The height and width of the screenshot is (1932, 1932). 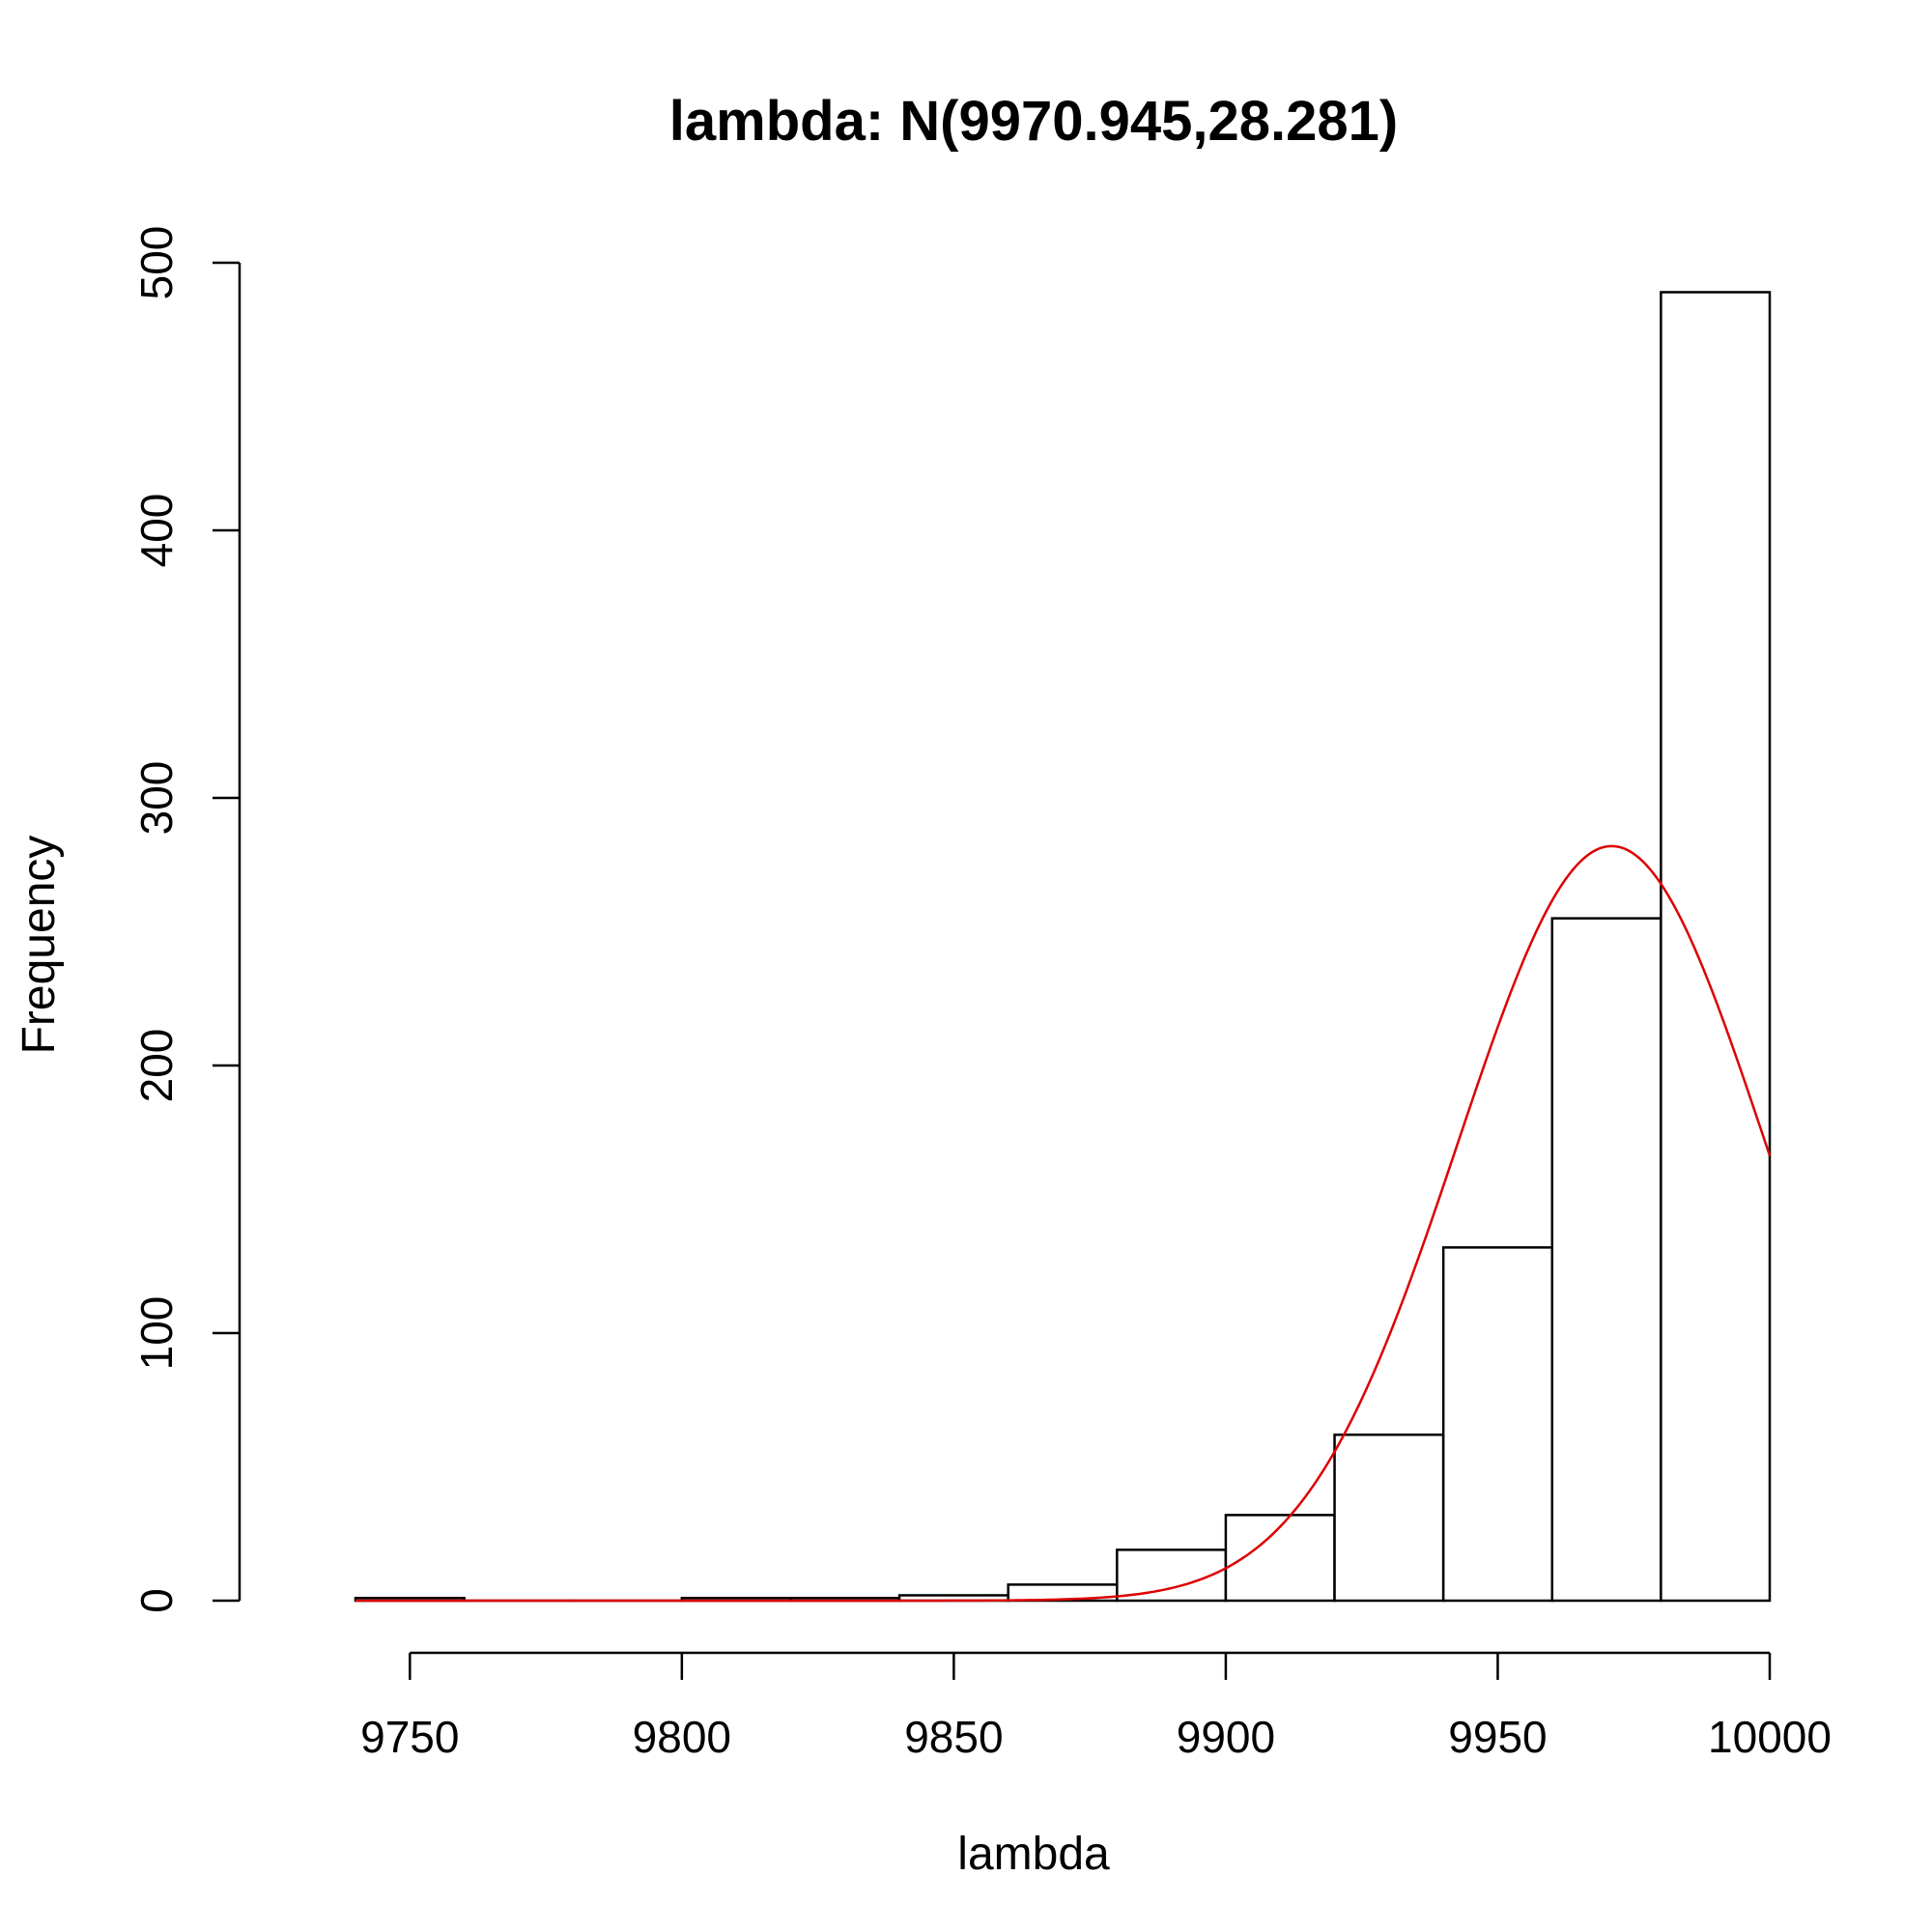 What do you see at coordinates (156, 1066) in the screenshot?
I see `y-tick-label-200: 200` at bounding box center [156, 1066].